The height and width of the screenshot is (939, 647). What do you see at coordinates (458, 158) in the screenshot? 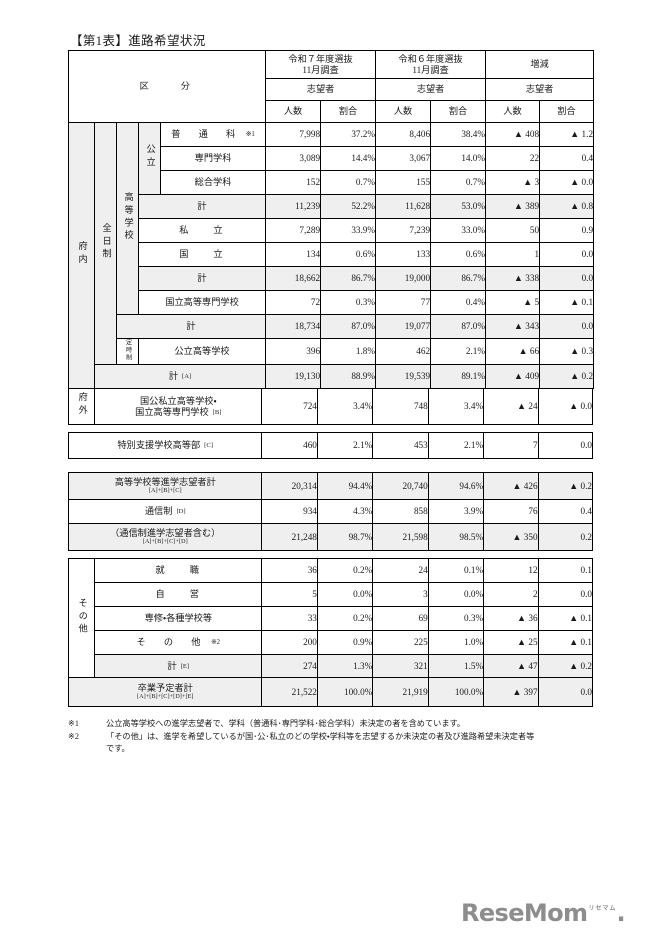
I see `cell-value: 14.0%` at bounding box center [458, 158].